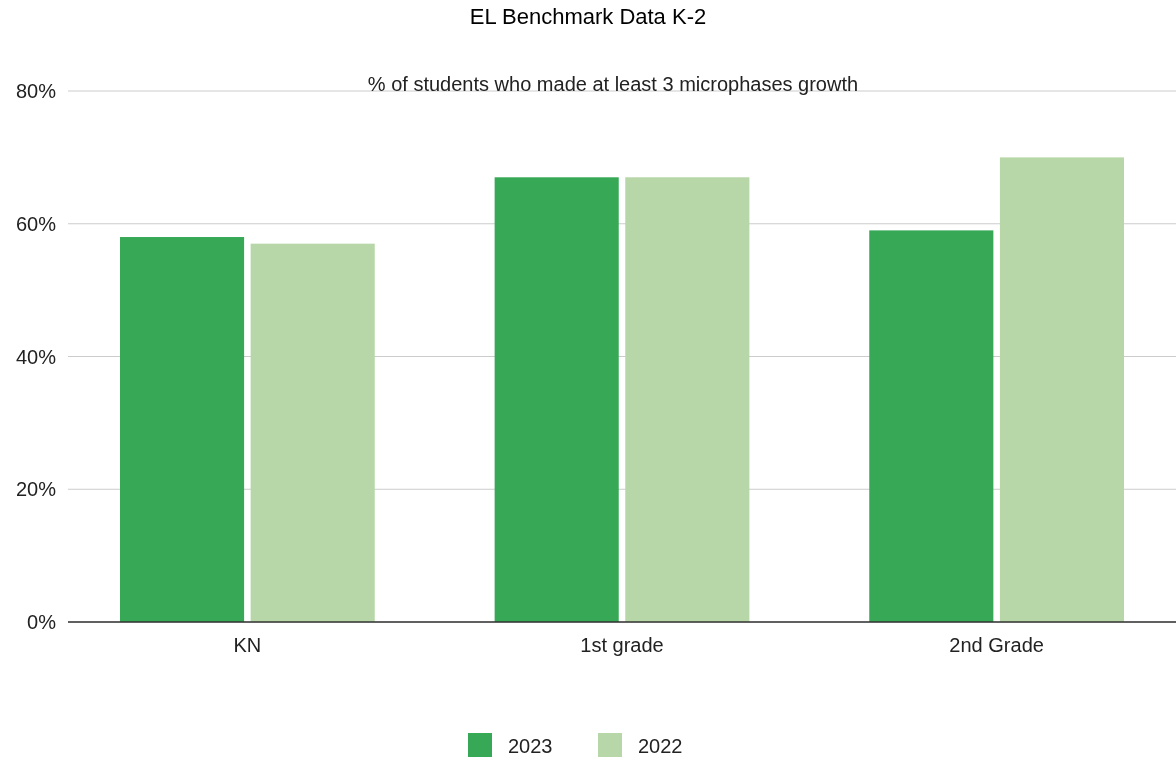 The image size is (1176, 776). I want to click on y-tick-label: 60%, so click(36, 223).